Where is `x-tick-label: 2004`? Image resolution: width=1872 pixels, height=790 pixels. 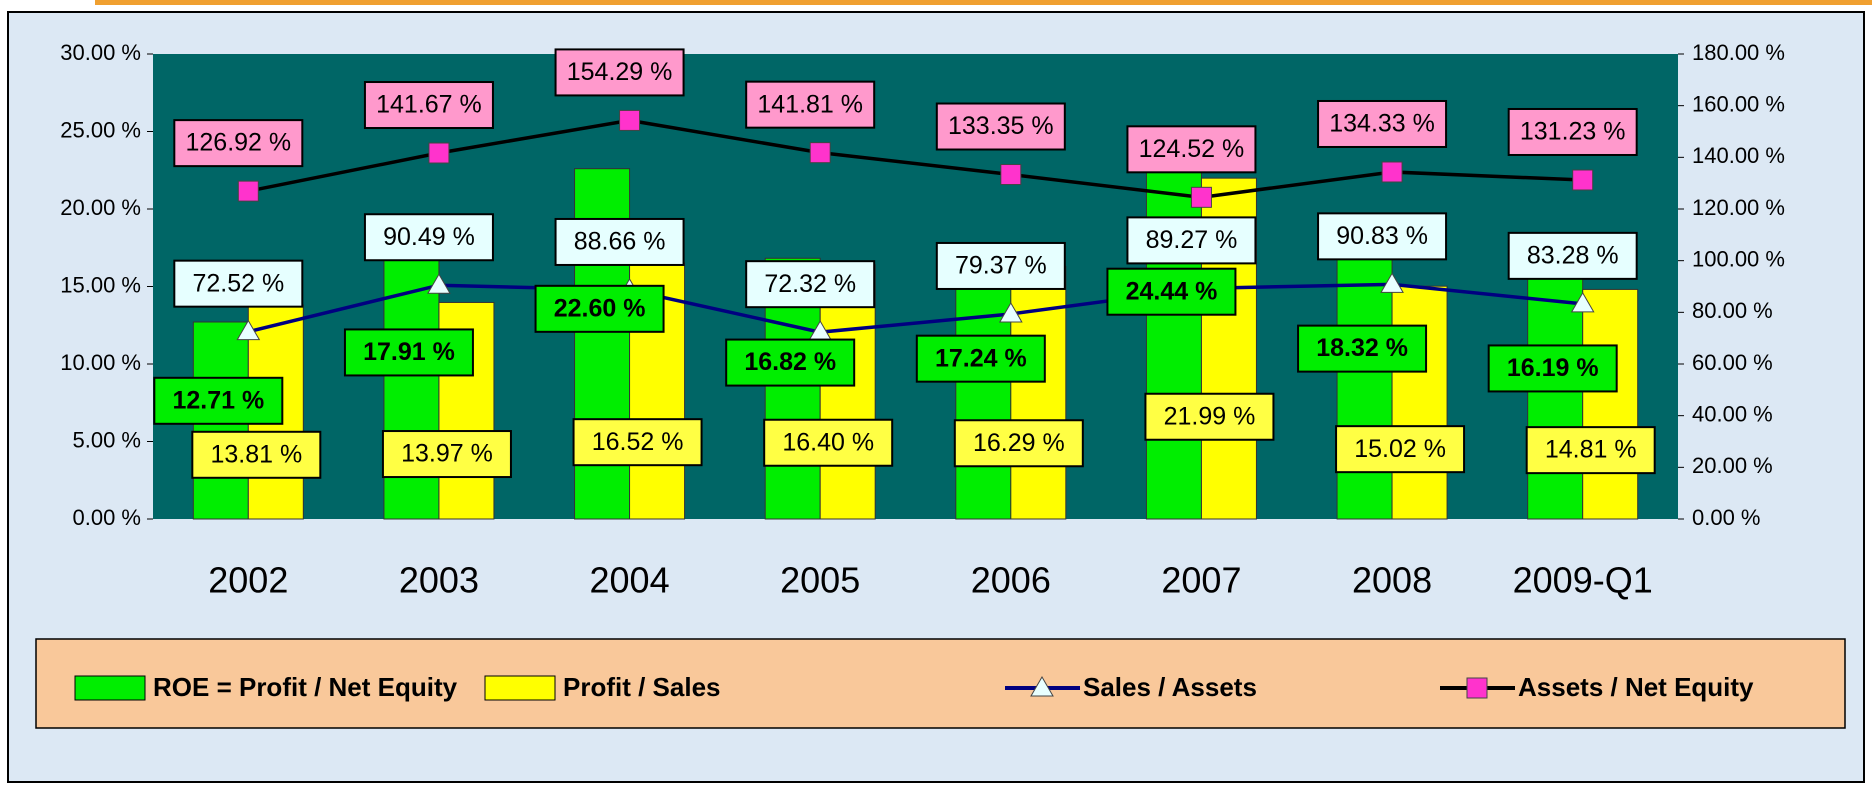
x-tick-label: 2004 is located at coordinates (630, 580).